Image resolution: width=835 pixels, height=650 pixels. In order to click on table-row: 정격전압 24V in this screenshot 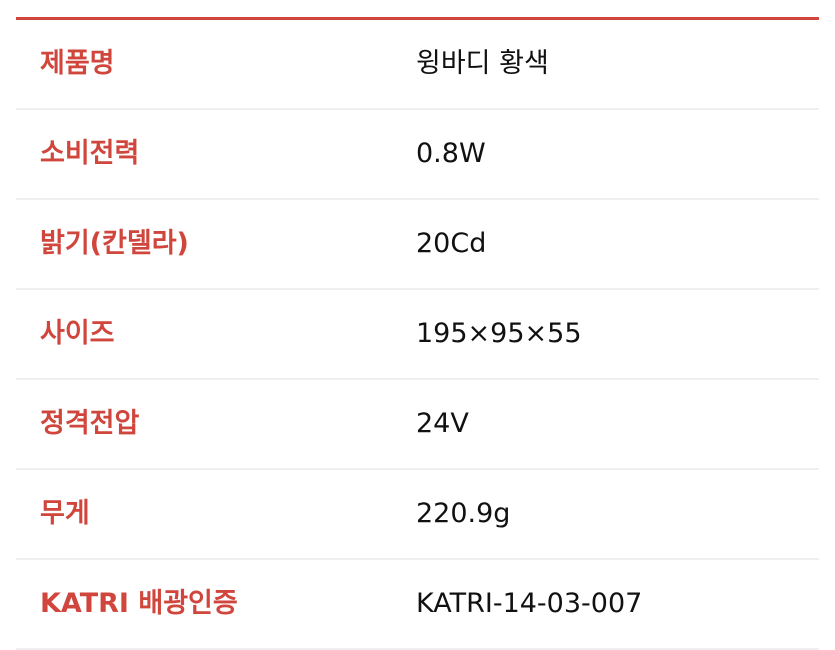, I will do `click(417, 425)`.